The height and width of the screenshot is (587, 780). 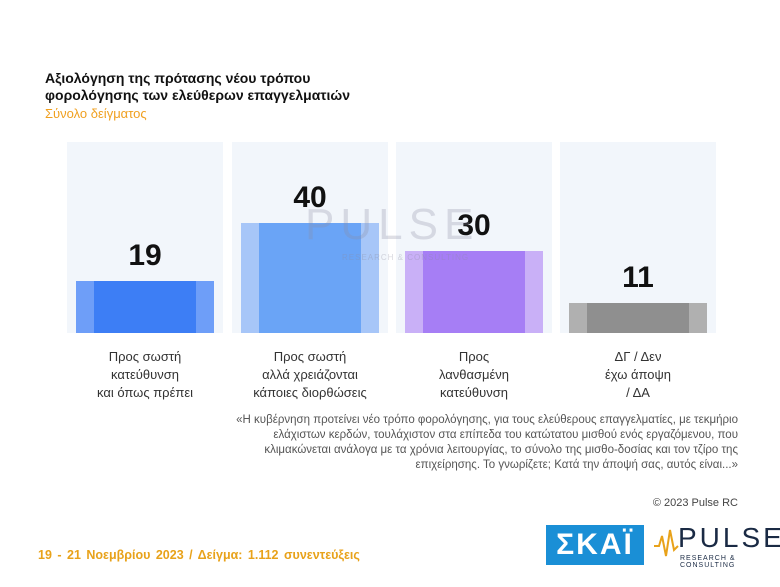 What do you see at coordinates (406, 257) in the screenshot?
I see `watermark-sub: RESEARCH & CONSULTING` at bounding box center [406, 257].